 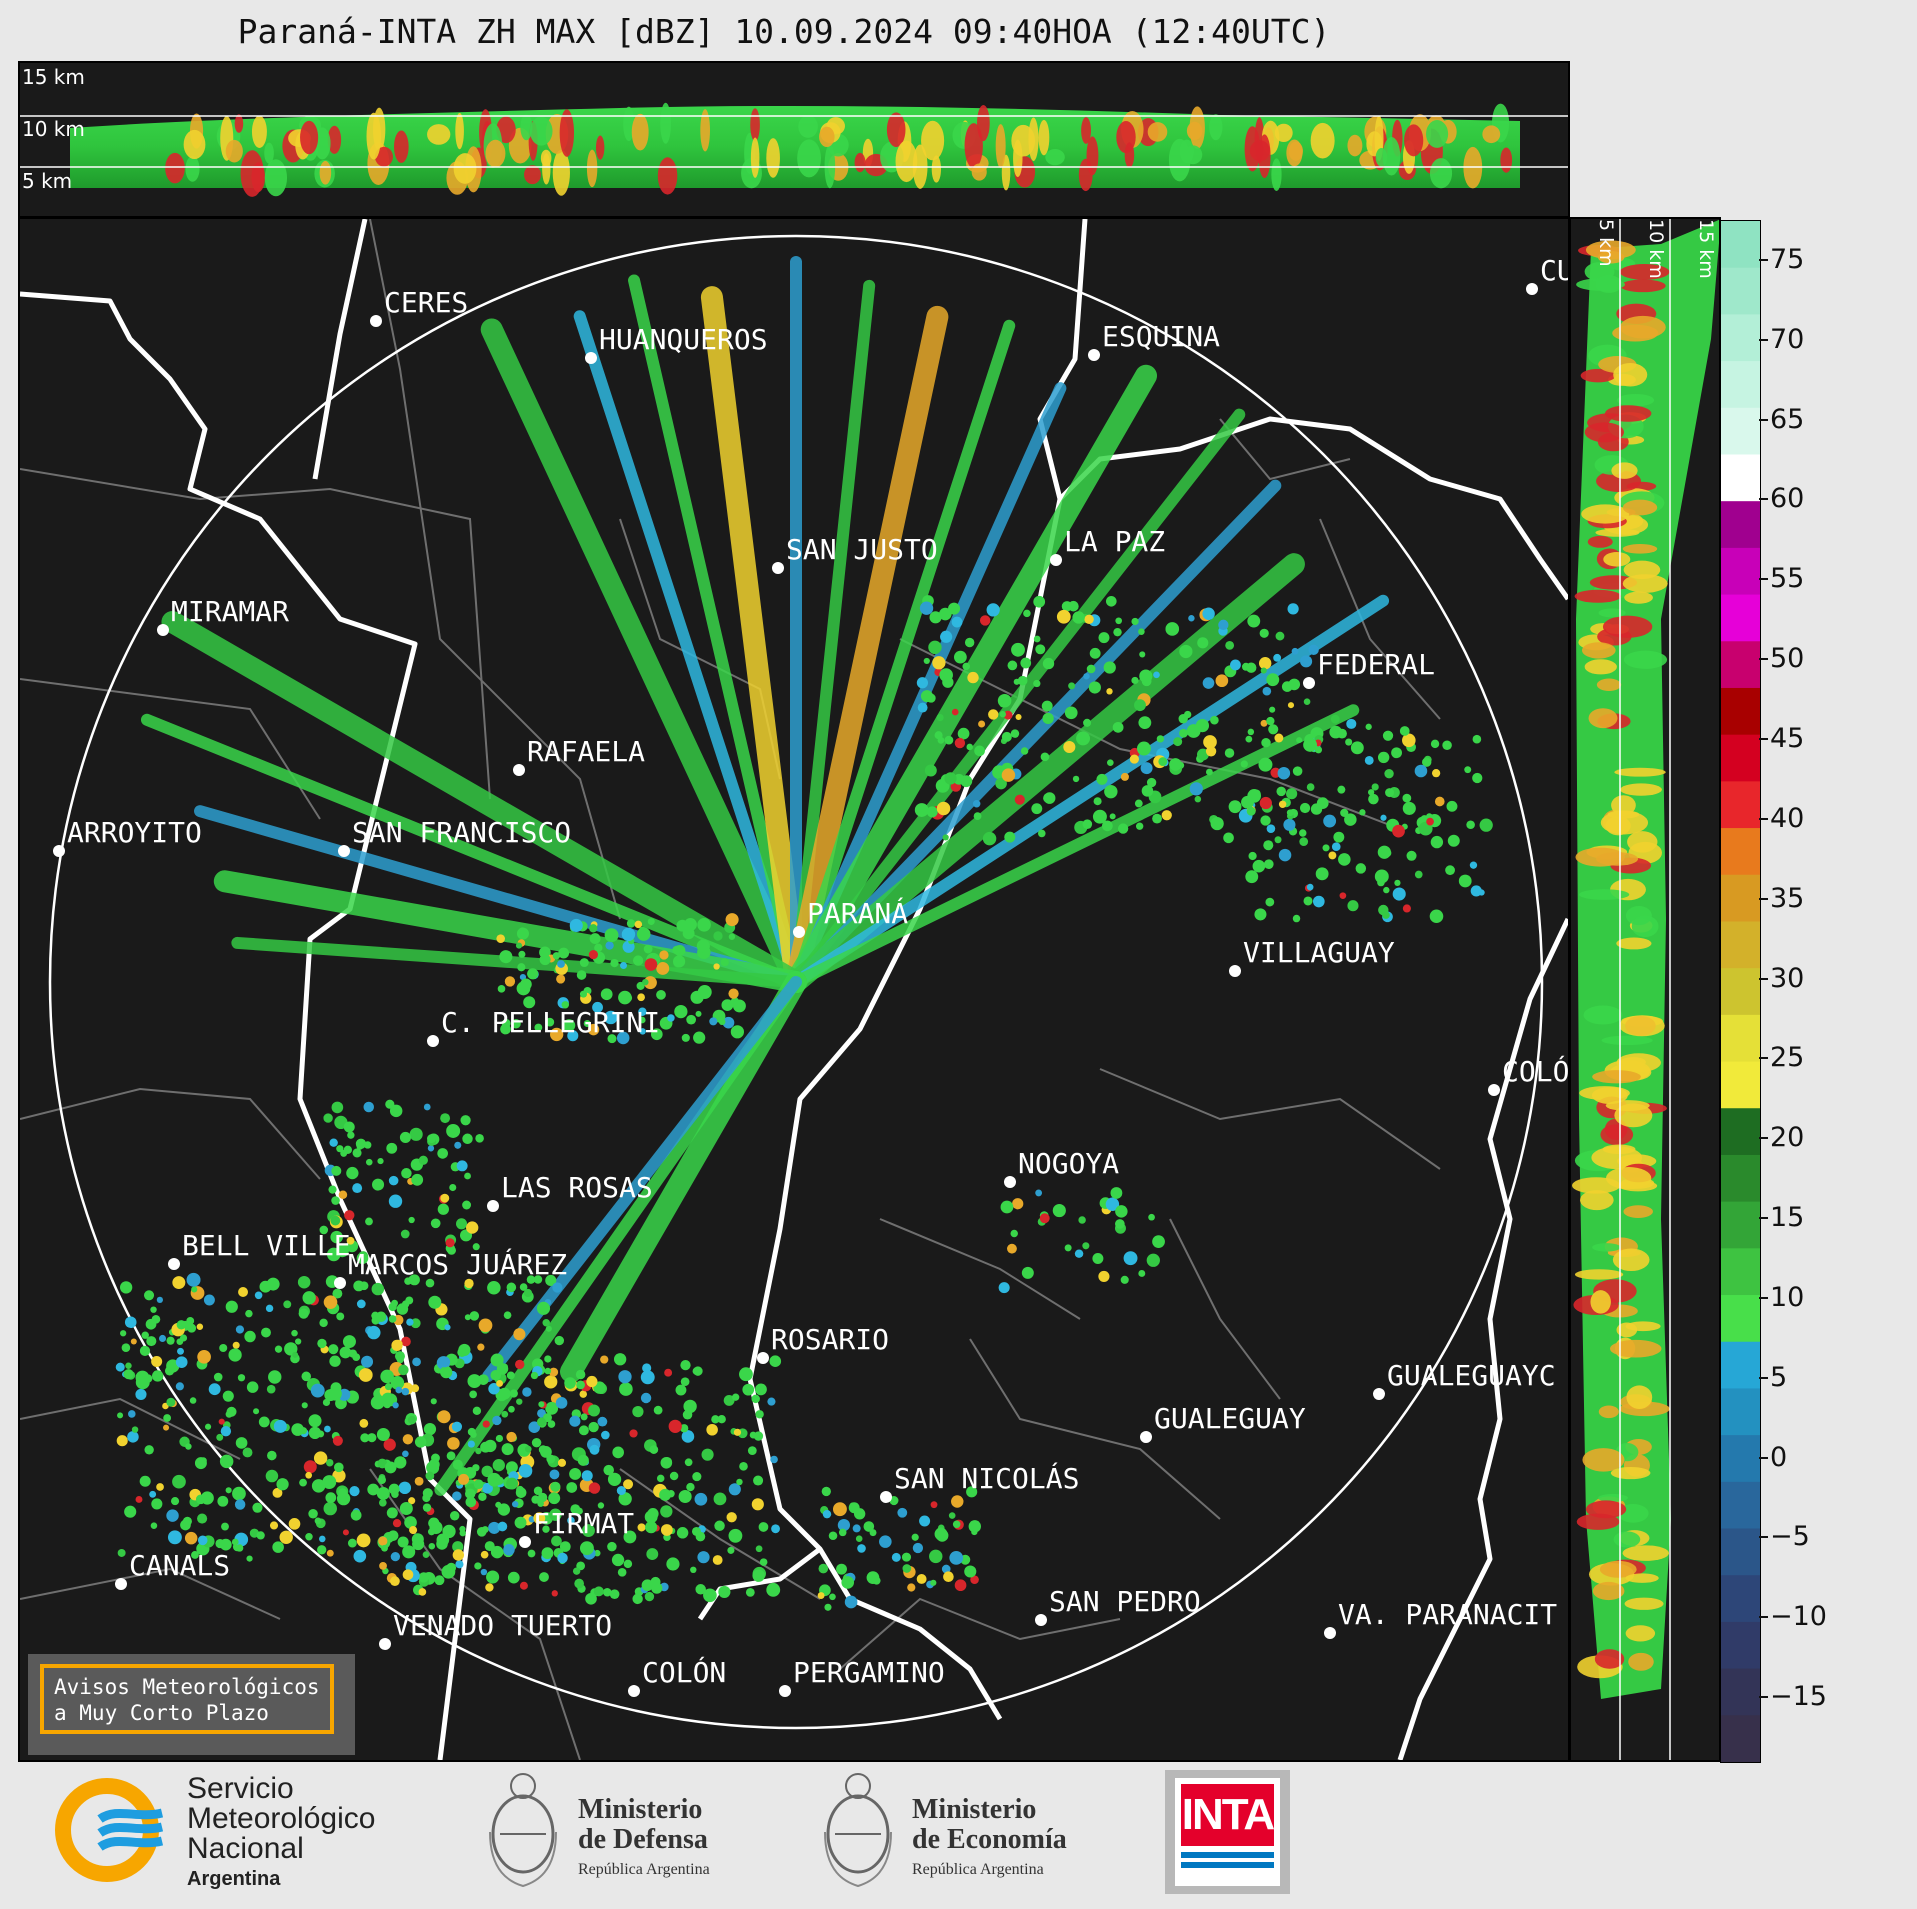 What do you see at coordinates (869, 1672) in the screenshot?
I see `svg-text: PERGAMINO` at bounding box center [869, 1672].